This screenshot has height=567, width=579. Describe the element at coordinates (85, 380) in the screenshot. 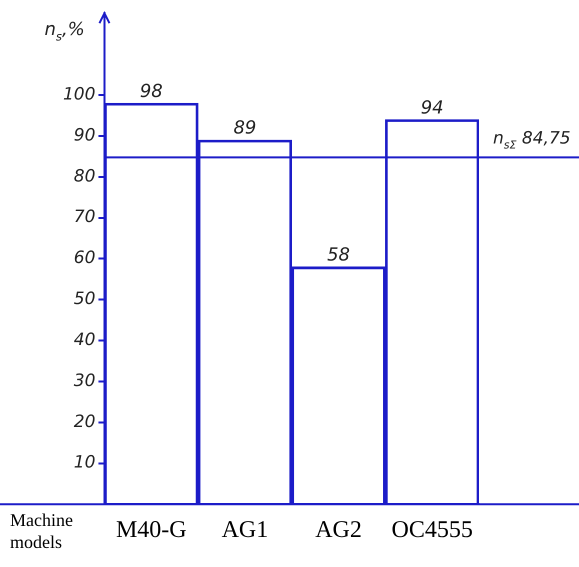

I see `y-tick-label: 30` at that location.